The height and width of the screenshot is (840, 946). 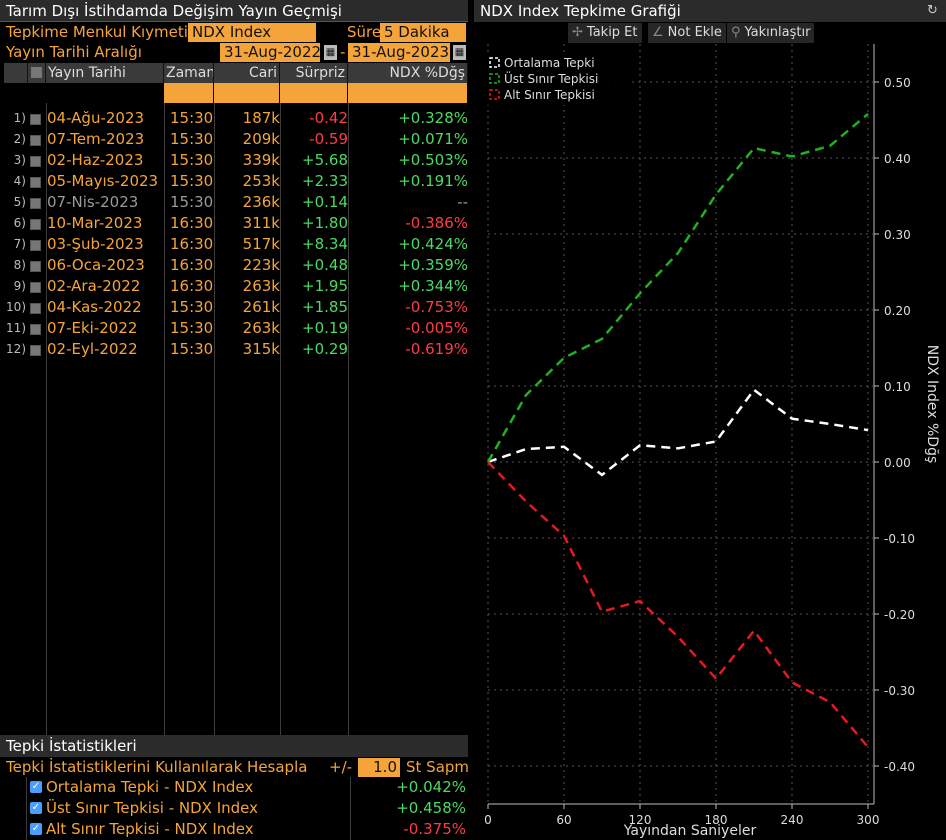 I want to click on table-row: 7) 03-Şub-2023 16:30 517k +8.34 +0.424%, so click(x=236, y=244).